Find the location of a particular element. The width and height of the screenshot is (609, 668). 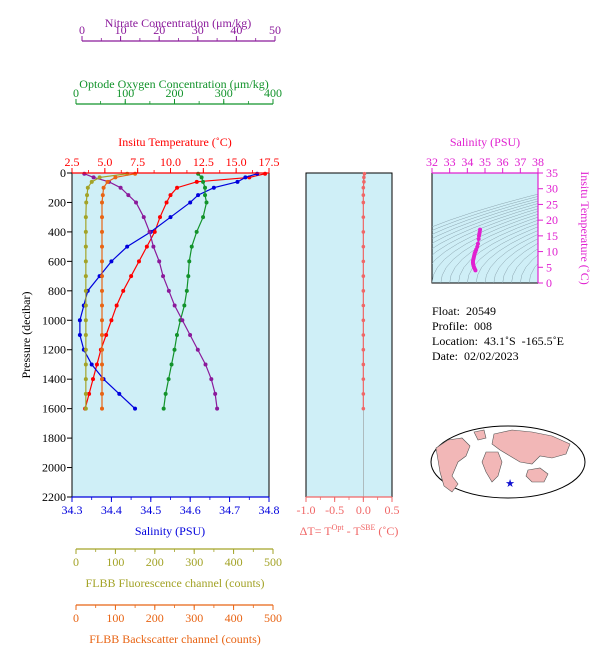

fluorescence-axis-tick-label: 0 is located at coordinates (76, 562).